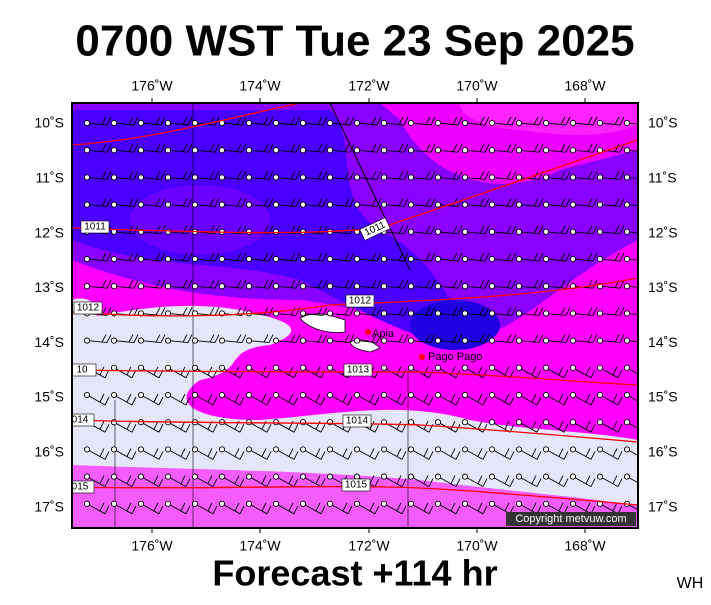  Describe the element at coordinates (358, 370) in the screenshot. I see `isobar-label-text: 1013` at that location.